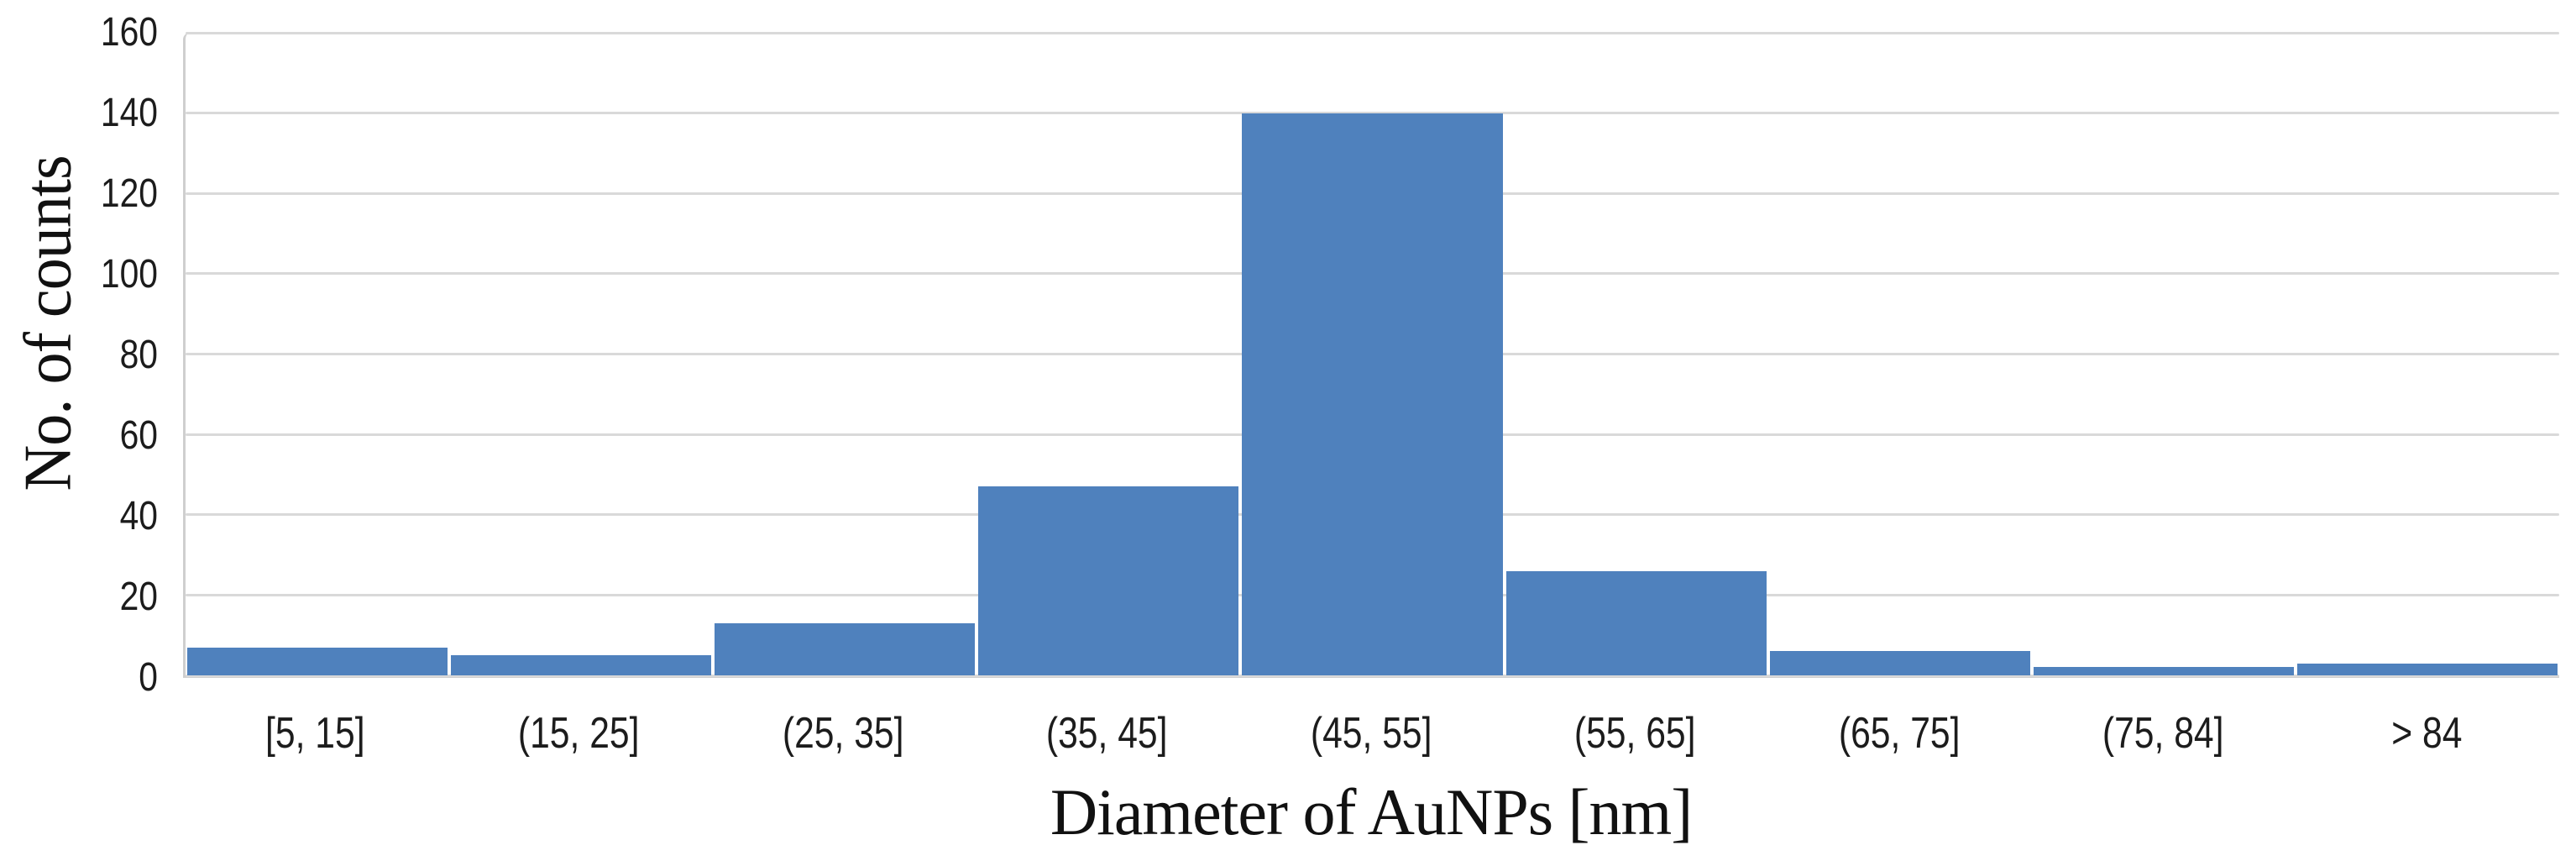  I want to click on x-tick-label-5: (55, 65], so click(1635, 733).